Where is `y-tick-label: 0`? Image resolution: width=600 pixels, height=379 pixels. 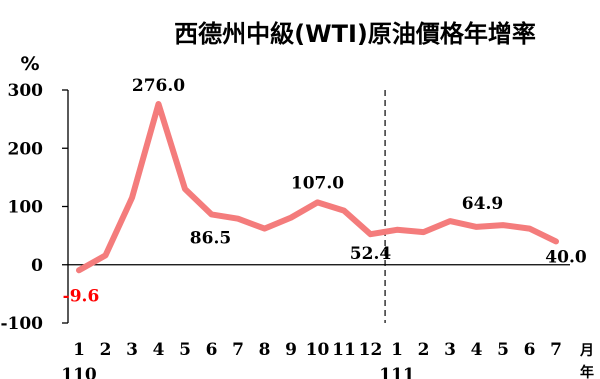
y-tick-label: 0 is located at coordinates (37, 266).